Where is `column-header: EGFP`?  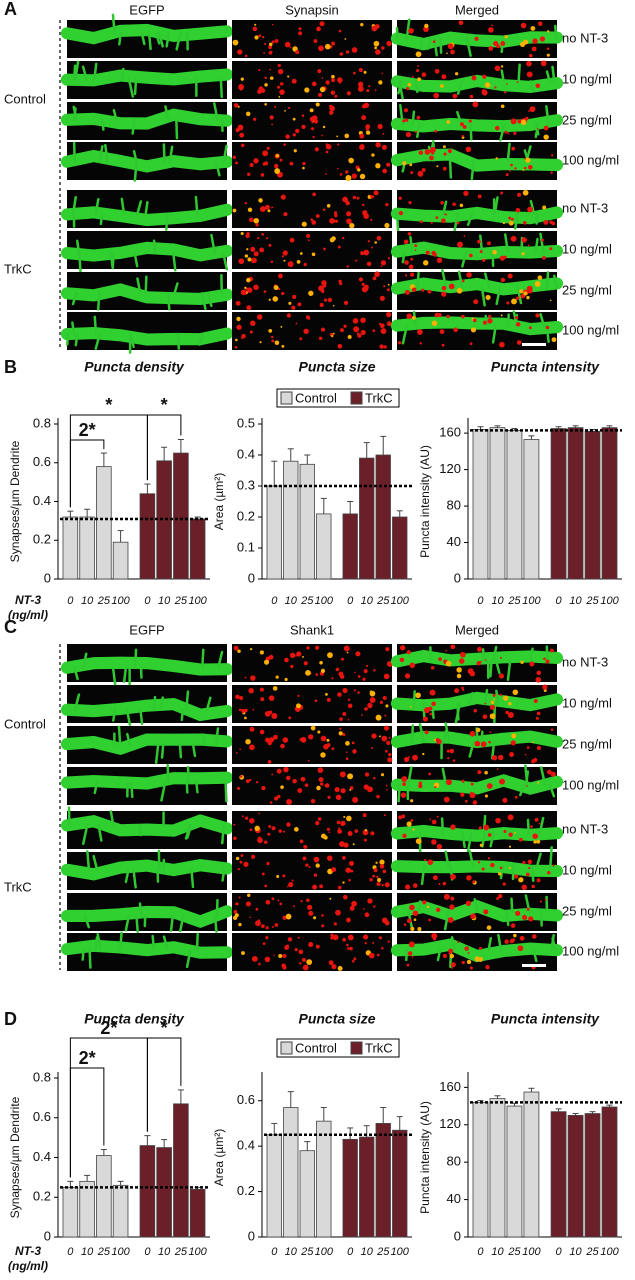
column-header: EGFP is located at coordinates (146, 629).